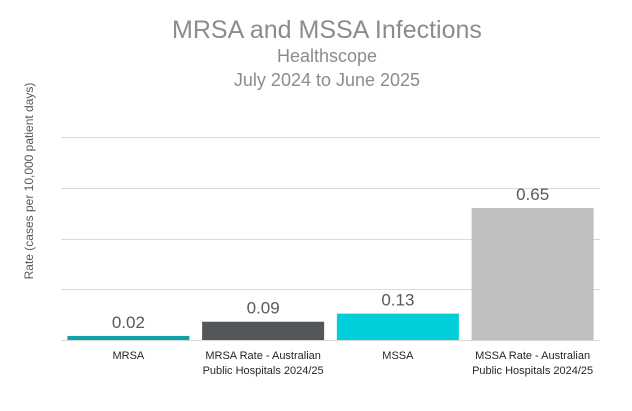 The width and height of the screenshot is (632, 411). What do you see at coordinates (327, 56) in the screenshot?
I see `chart-subtitle-line-1: Healthscope` at bounding box center [327, 56].